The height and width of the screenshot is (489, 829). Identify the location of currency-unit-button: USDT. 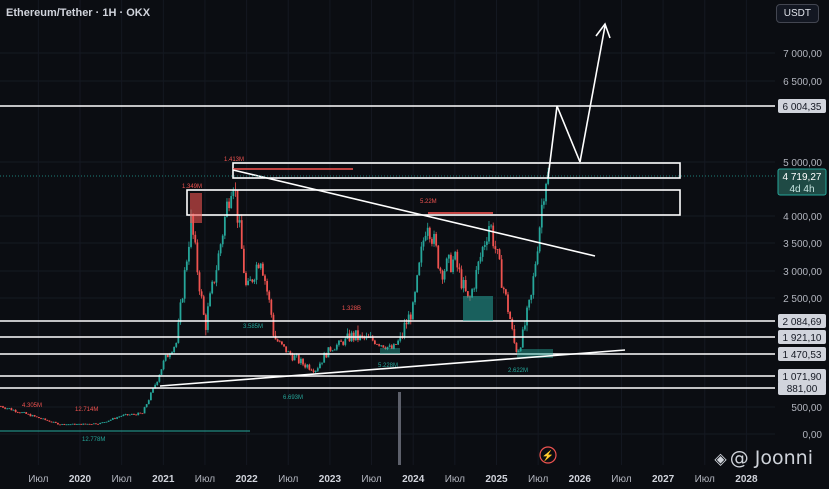
(797, 13).